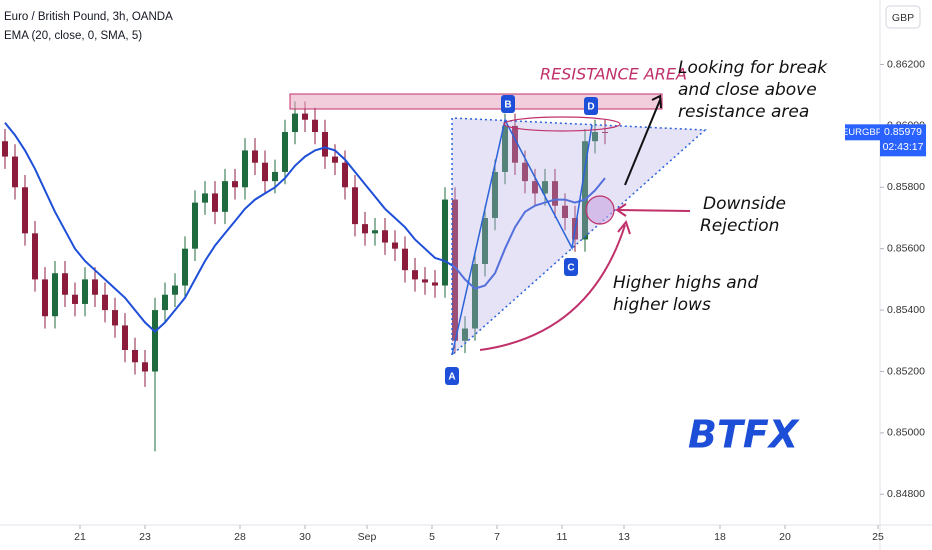 The image size is (932, 550). I want to click on annotation: RESISTANCE AREA, so click(613, 74).